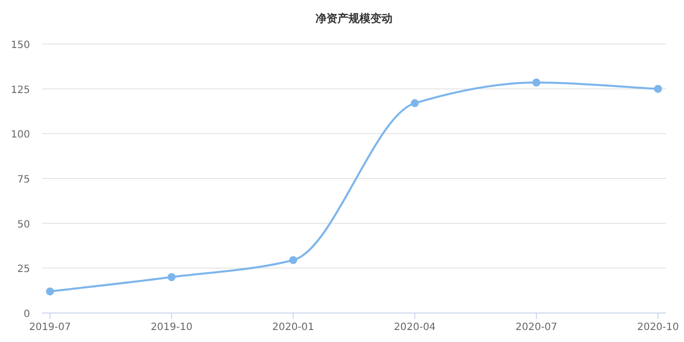 The height and width of the screenshot is (342, 684). Describe the element at coordinates (293, 327) in the screenshot. I see `x-tick-label: 2020-01` at that location.